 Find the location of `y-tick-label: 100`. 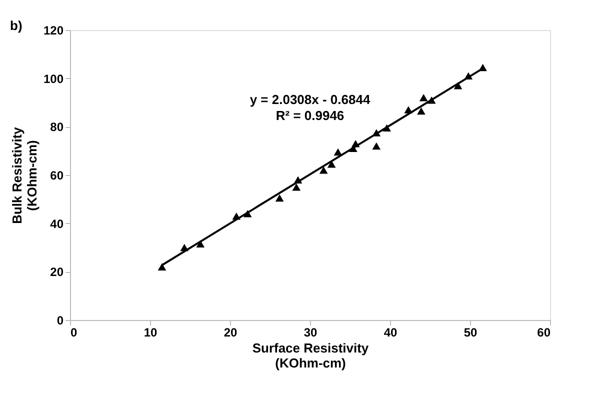

y-tick-label: 100 is located at coordinates (53, 79).